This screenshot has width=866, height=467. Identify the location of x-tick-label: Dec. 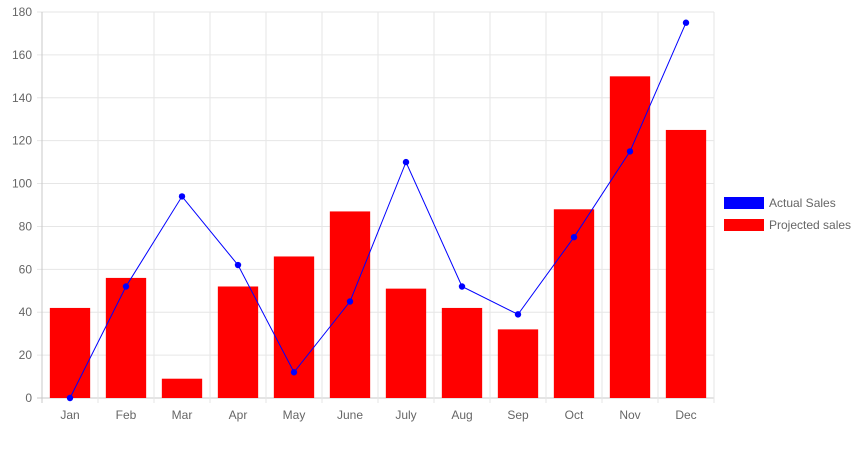
(685, 415).